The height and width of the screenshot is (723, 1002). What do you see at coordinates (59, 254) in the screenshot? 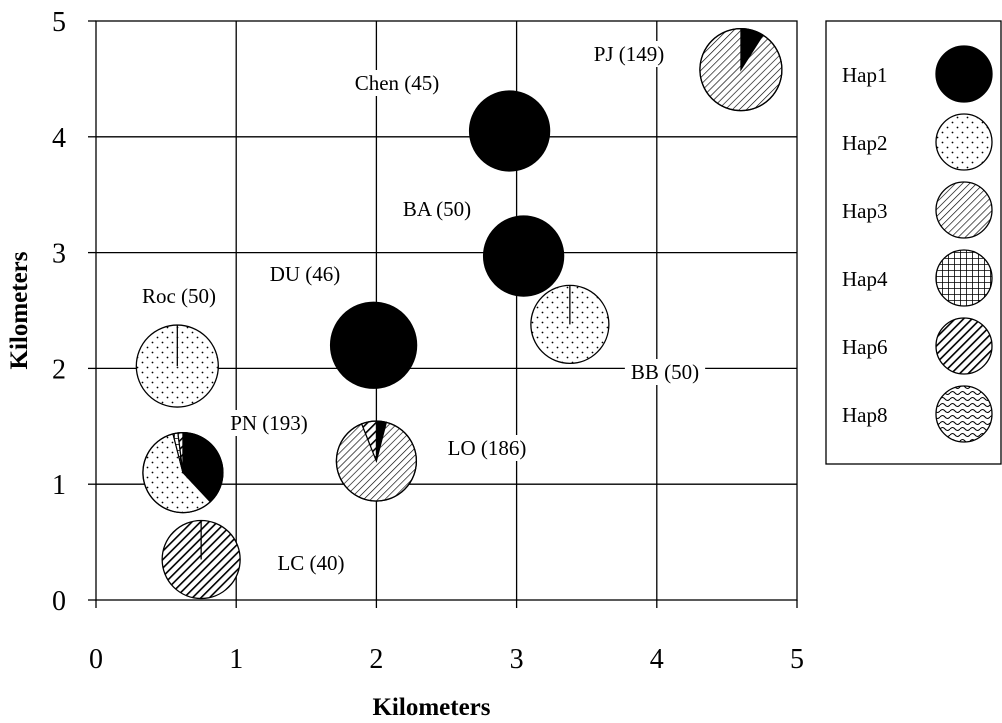
I see `y-tick-label: 3` at bounding box center [59, 254].